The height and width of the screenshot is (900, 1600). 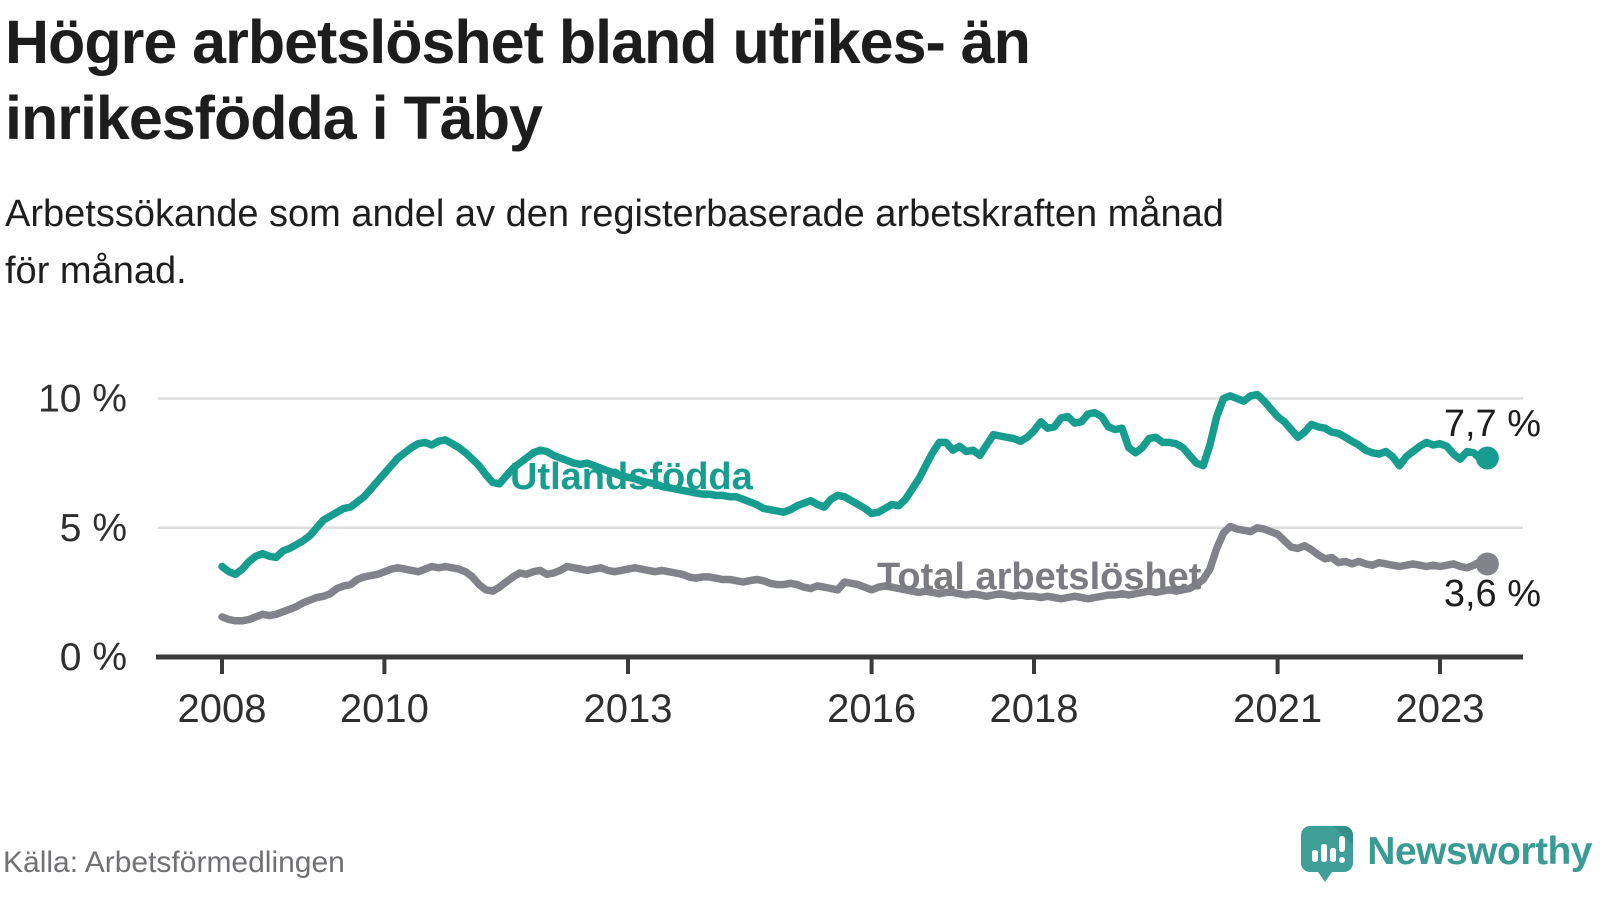 What do you see at coordinates (222, 709) in the screenshot?
I see `x-axis-tick-label: 2008` at bounding box center [222, 709].